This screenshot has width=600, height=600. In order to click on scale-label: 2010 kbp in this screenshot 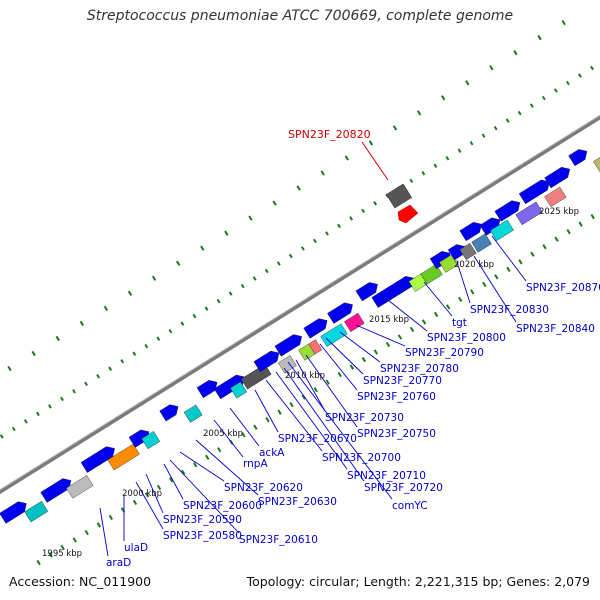, I will do `click(305, 376)`.